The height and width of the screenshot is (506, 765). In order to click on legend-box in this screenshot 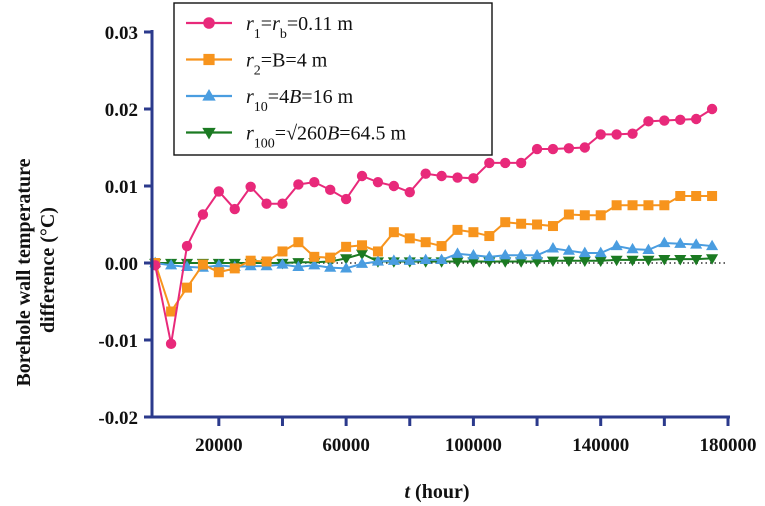, I will do `click(333, 79)`.